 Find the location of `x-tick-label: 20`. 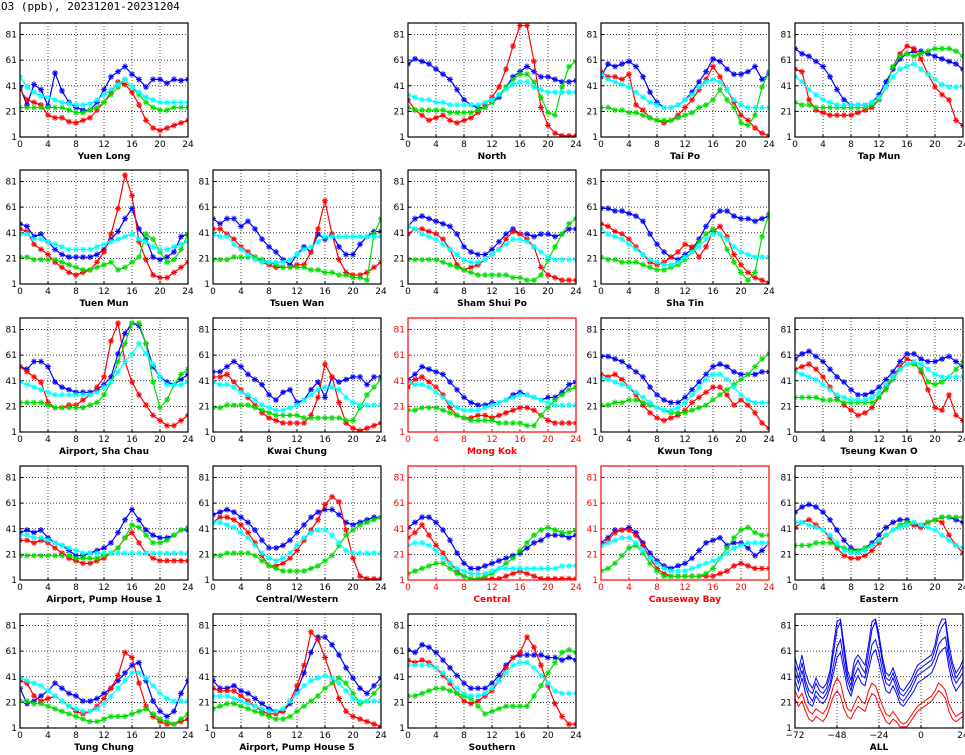

x-tick-label: 20 is located at coordinates (741, 440).